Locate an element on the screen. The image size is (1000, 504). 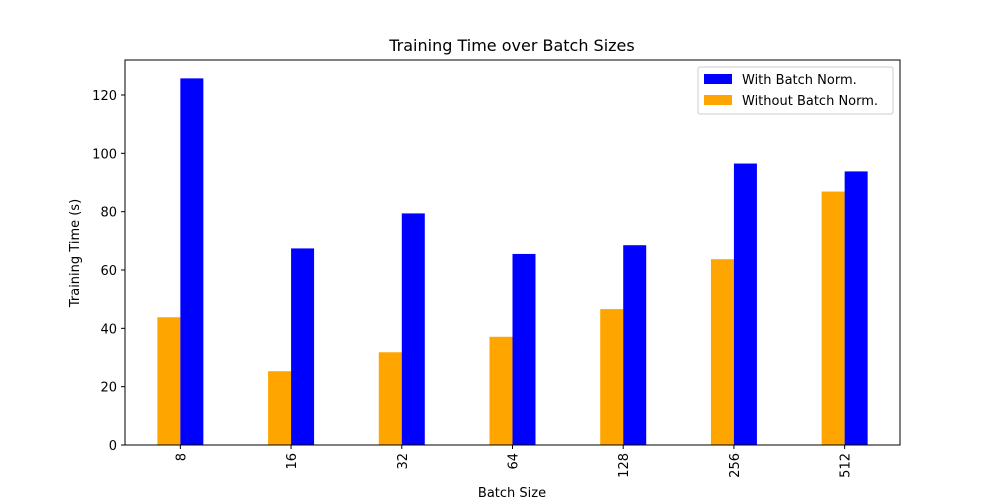
y-tick-label: 40 is located at coordinates (108, 329).